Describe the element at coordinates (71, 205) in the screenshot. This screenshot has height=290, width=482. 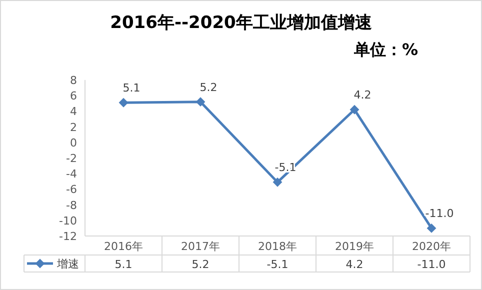
I see `y-tick-label: -8` at that location.